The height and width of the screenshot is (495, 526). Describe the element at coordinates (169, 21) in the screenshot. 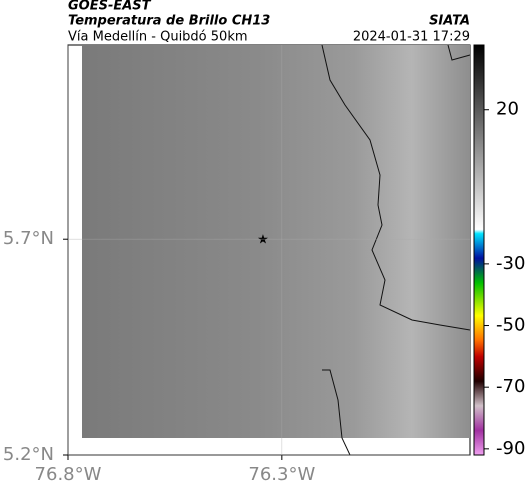

I see `product: Temperatura de Brillo CH13` at that location.